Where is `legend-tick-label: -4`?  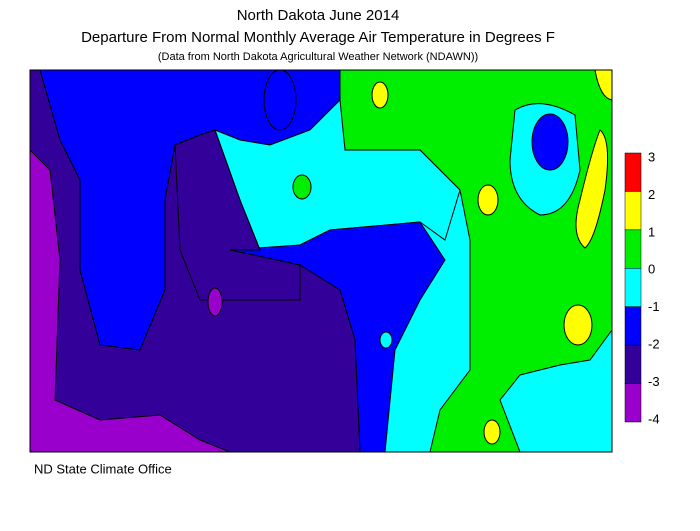
legend-tick-label: -4 is located at coordinates (654, 418).